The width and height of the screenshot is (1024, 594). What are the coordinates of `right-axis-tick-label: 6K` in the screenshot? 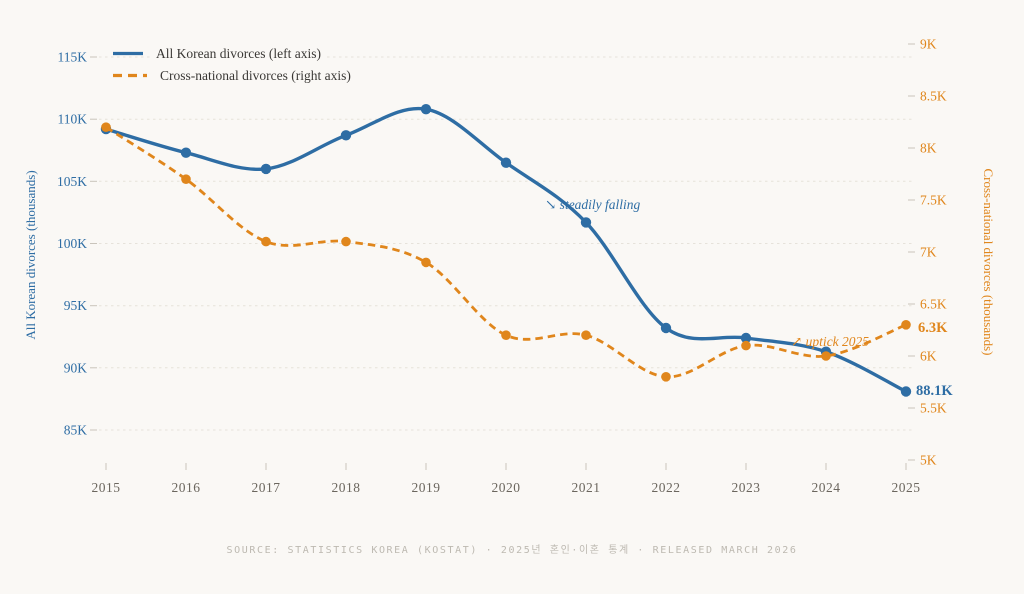 It's located at (928, 356).